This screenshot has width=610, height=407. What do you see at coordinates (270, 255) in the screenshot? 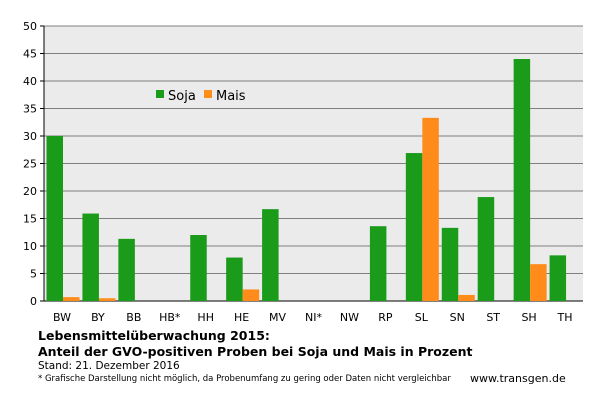
I see `bar-soja-MV` at bounding box center [270, 255].